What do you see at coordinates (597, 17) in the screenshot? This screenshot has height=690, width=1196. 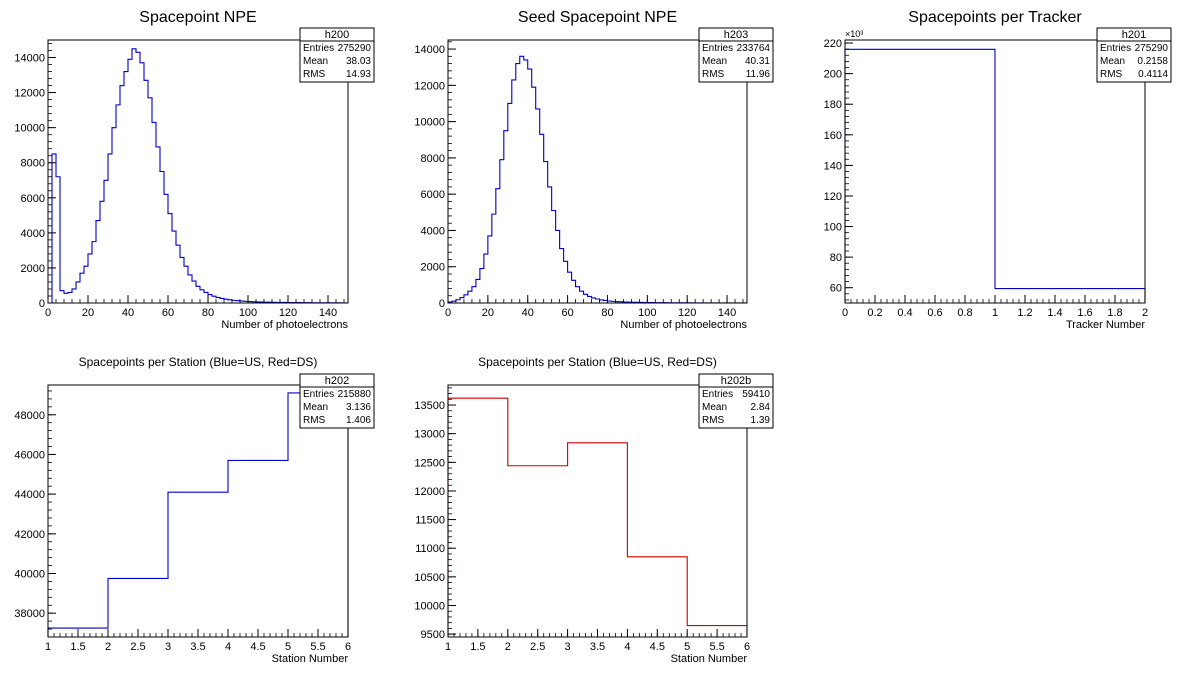 I see `chart-title: Seed Spacepoint NPE` at bounding box center [597, 17].